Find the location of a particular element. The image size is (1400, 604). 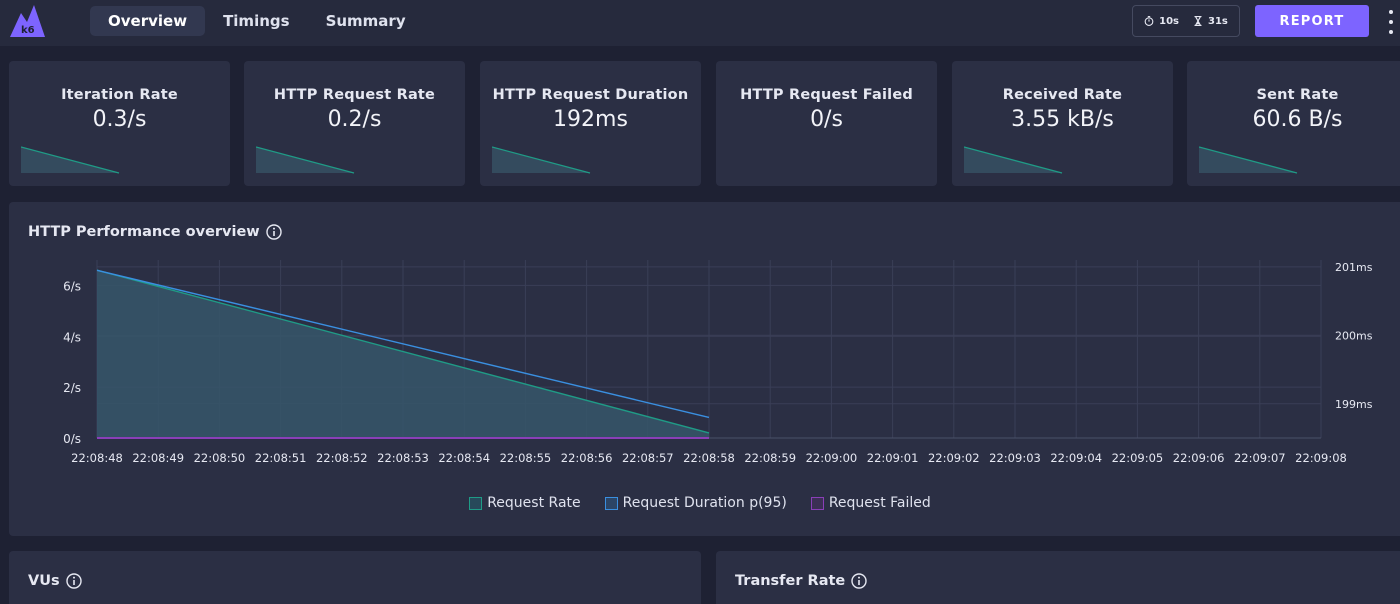

nav-tabs: Overview Timings Summary is located at coordinates (257, 21).